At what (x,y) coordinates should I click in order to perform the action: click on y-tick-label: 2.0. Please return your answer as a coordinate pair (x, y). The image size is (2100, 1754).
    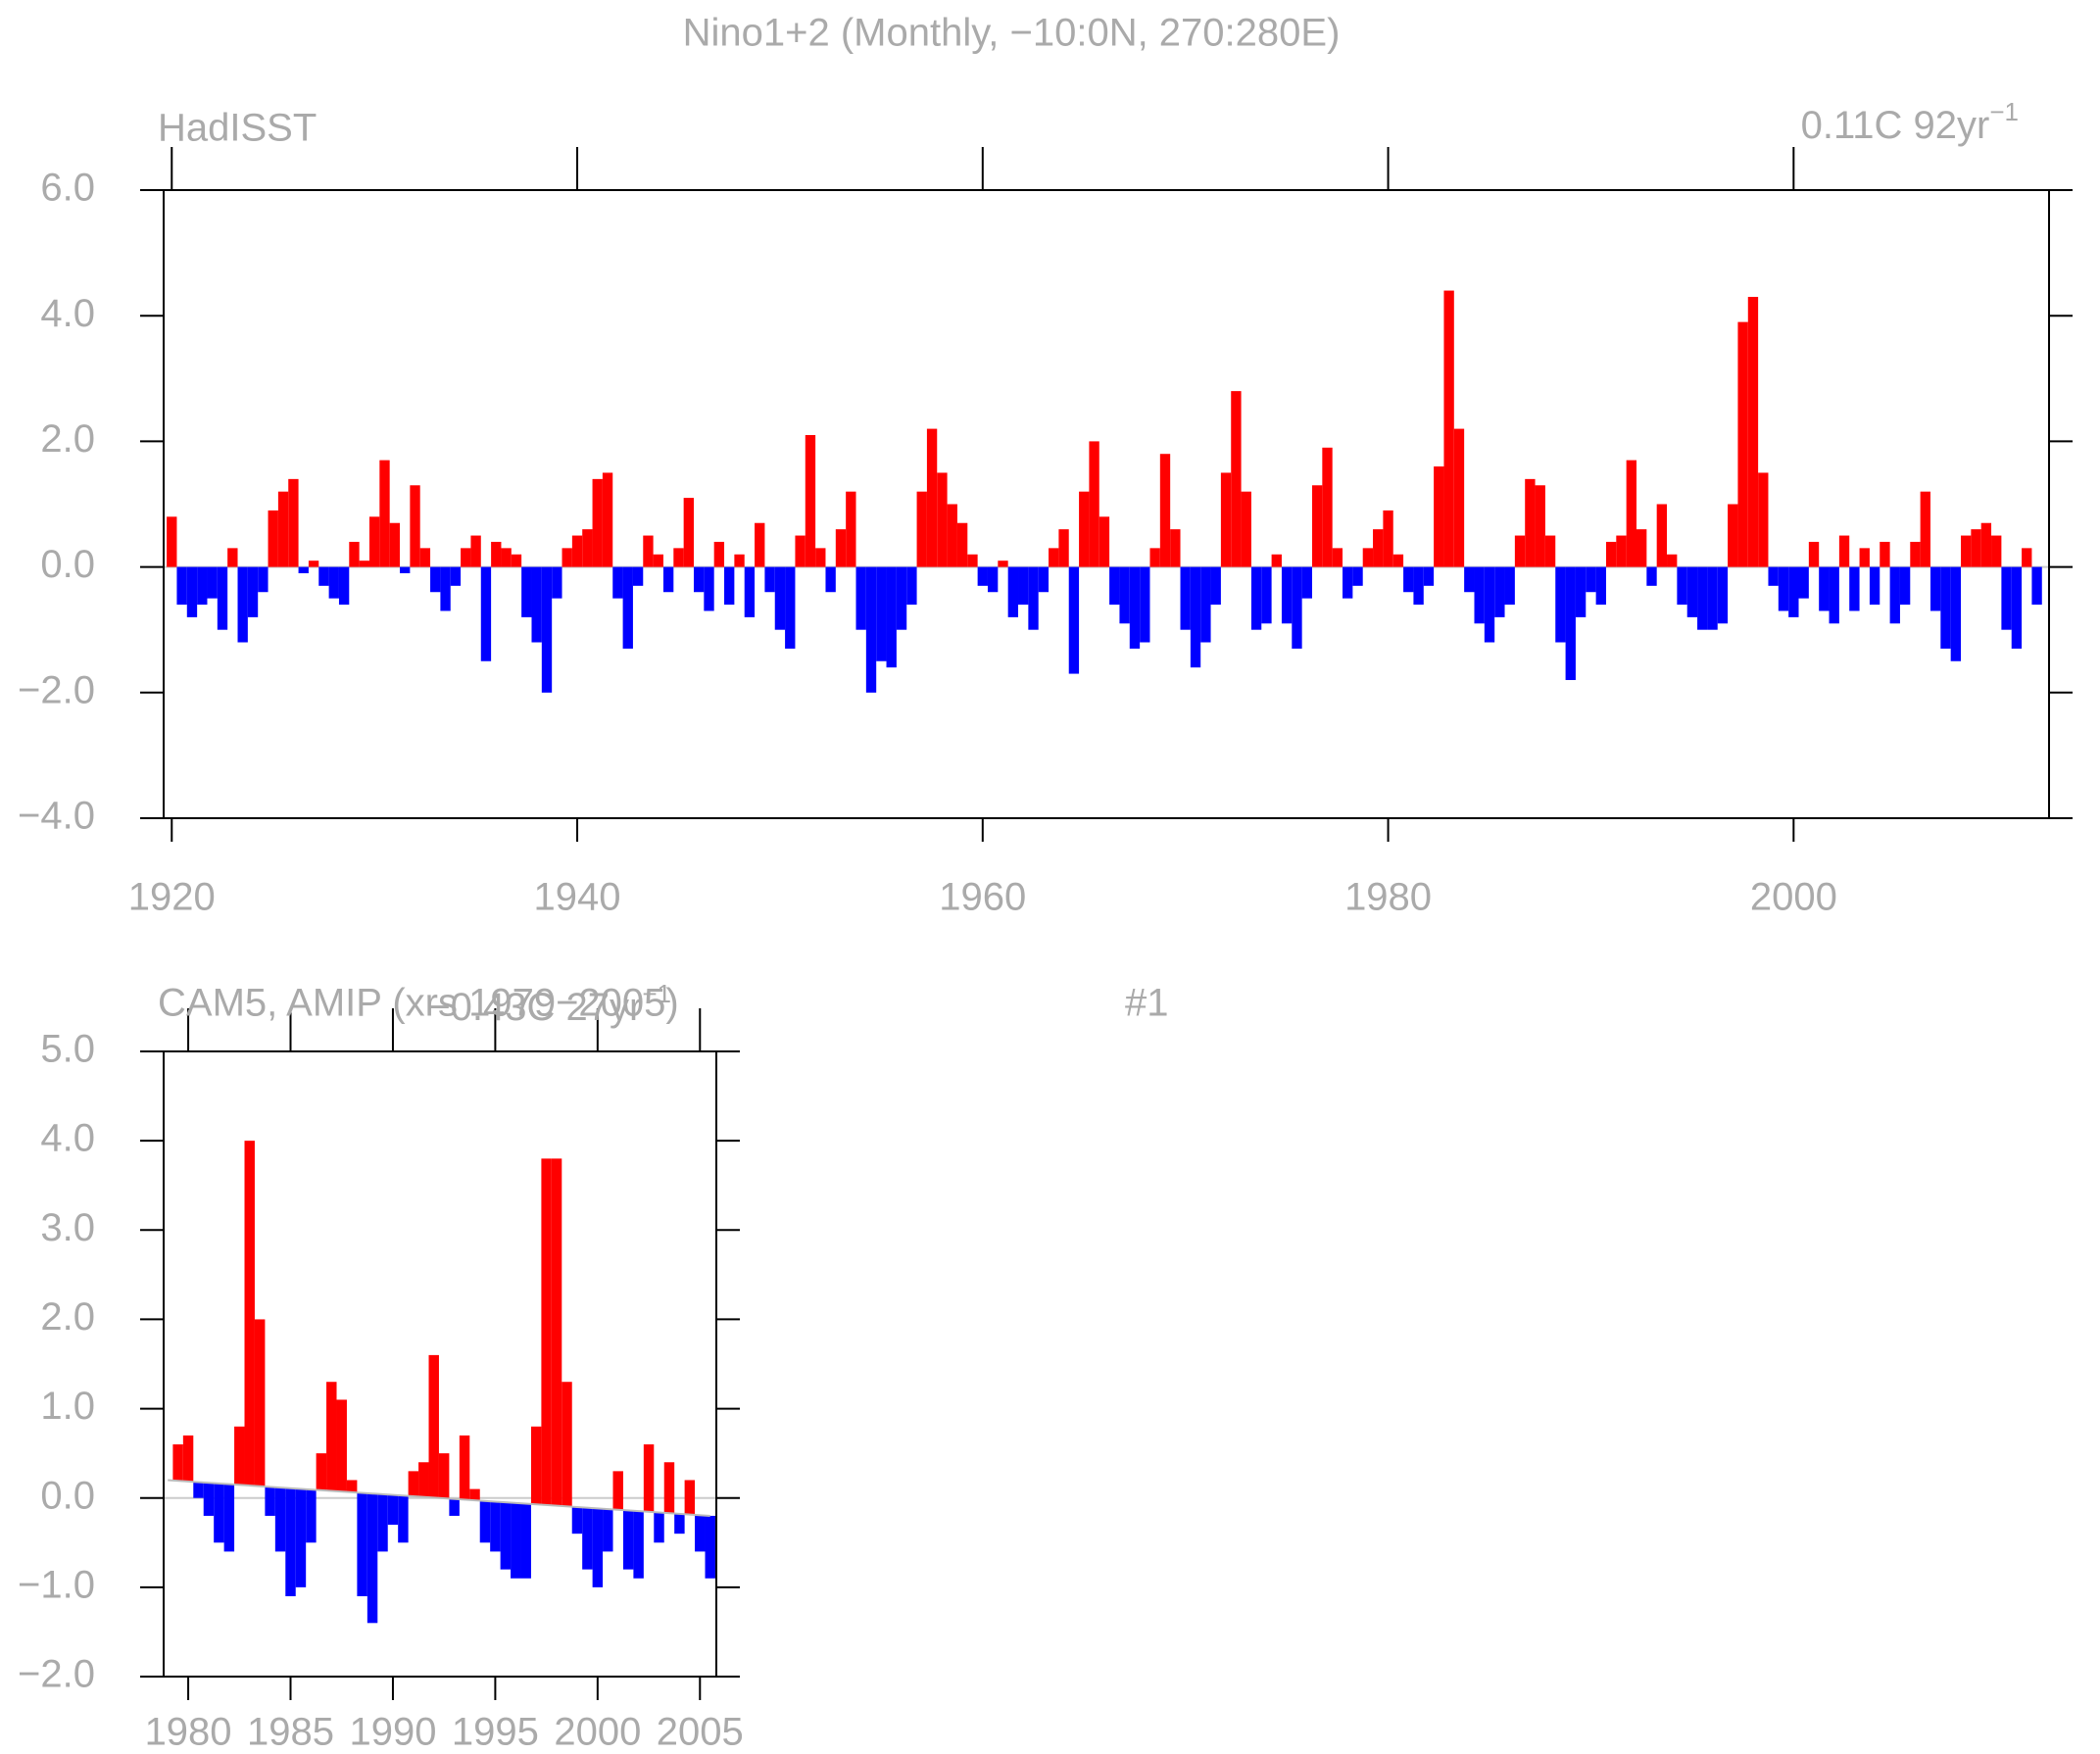
    Looking at the image, I should click on (68, 1317).